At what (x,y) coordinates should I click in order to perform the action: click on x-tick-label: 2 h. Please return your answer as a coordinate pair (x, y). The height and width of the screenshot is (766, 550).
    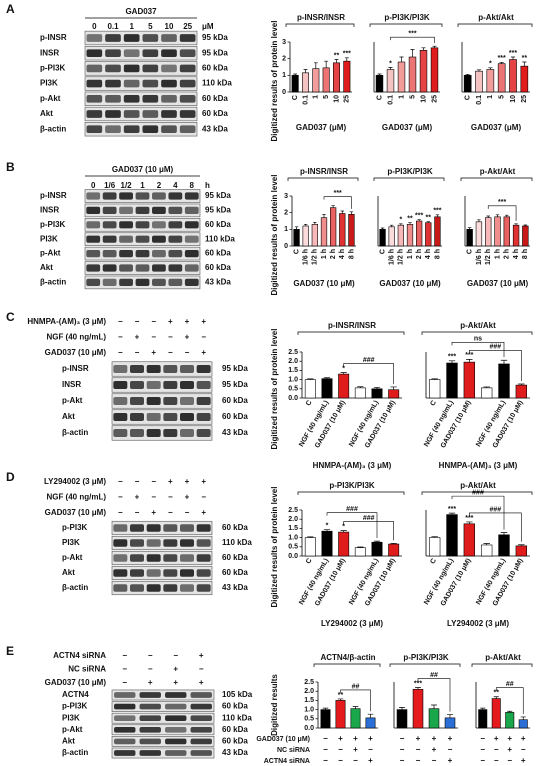
    Looking at the image, I should click on (507, 254).